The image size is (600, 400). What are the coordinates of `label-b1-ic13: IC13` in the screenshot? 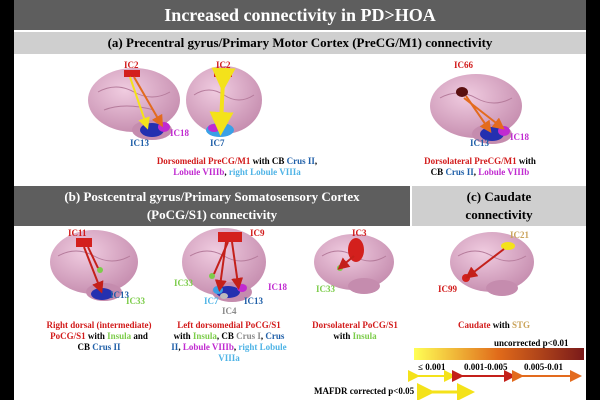 It's located at (120, 295).